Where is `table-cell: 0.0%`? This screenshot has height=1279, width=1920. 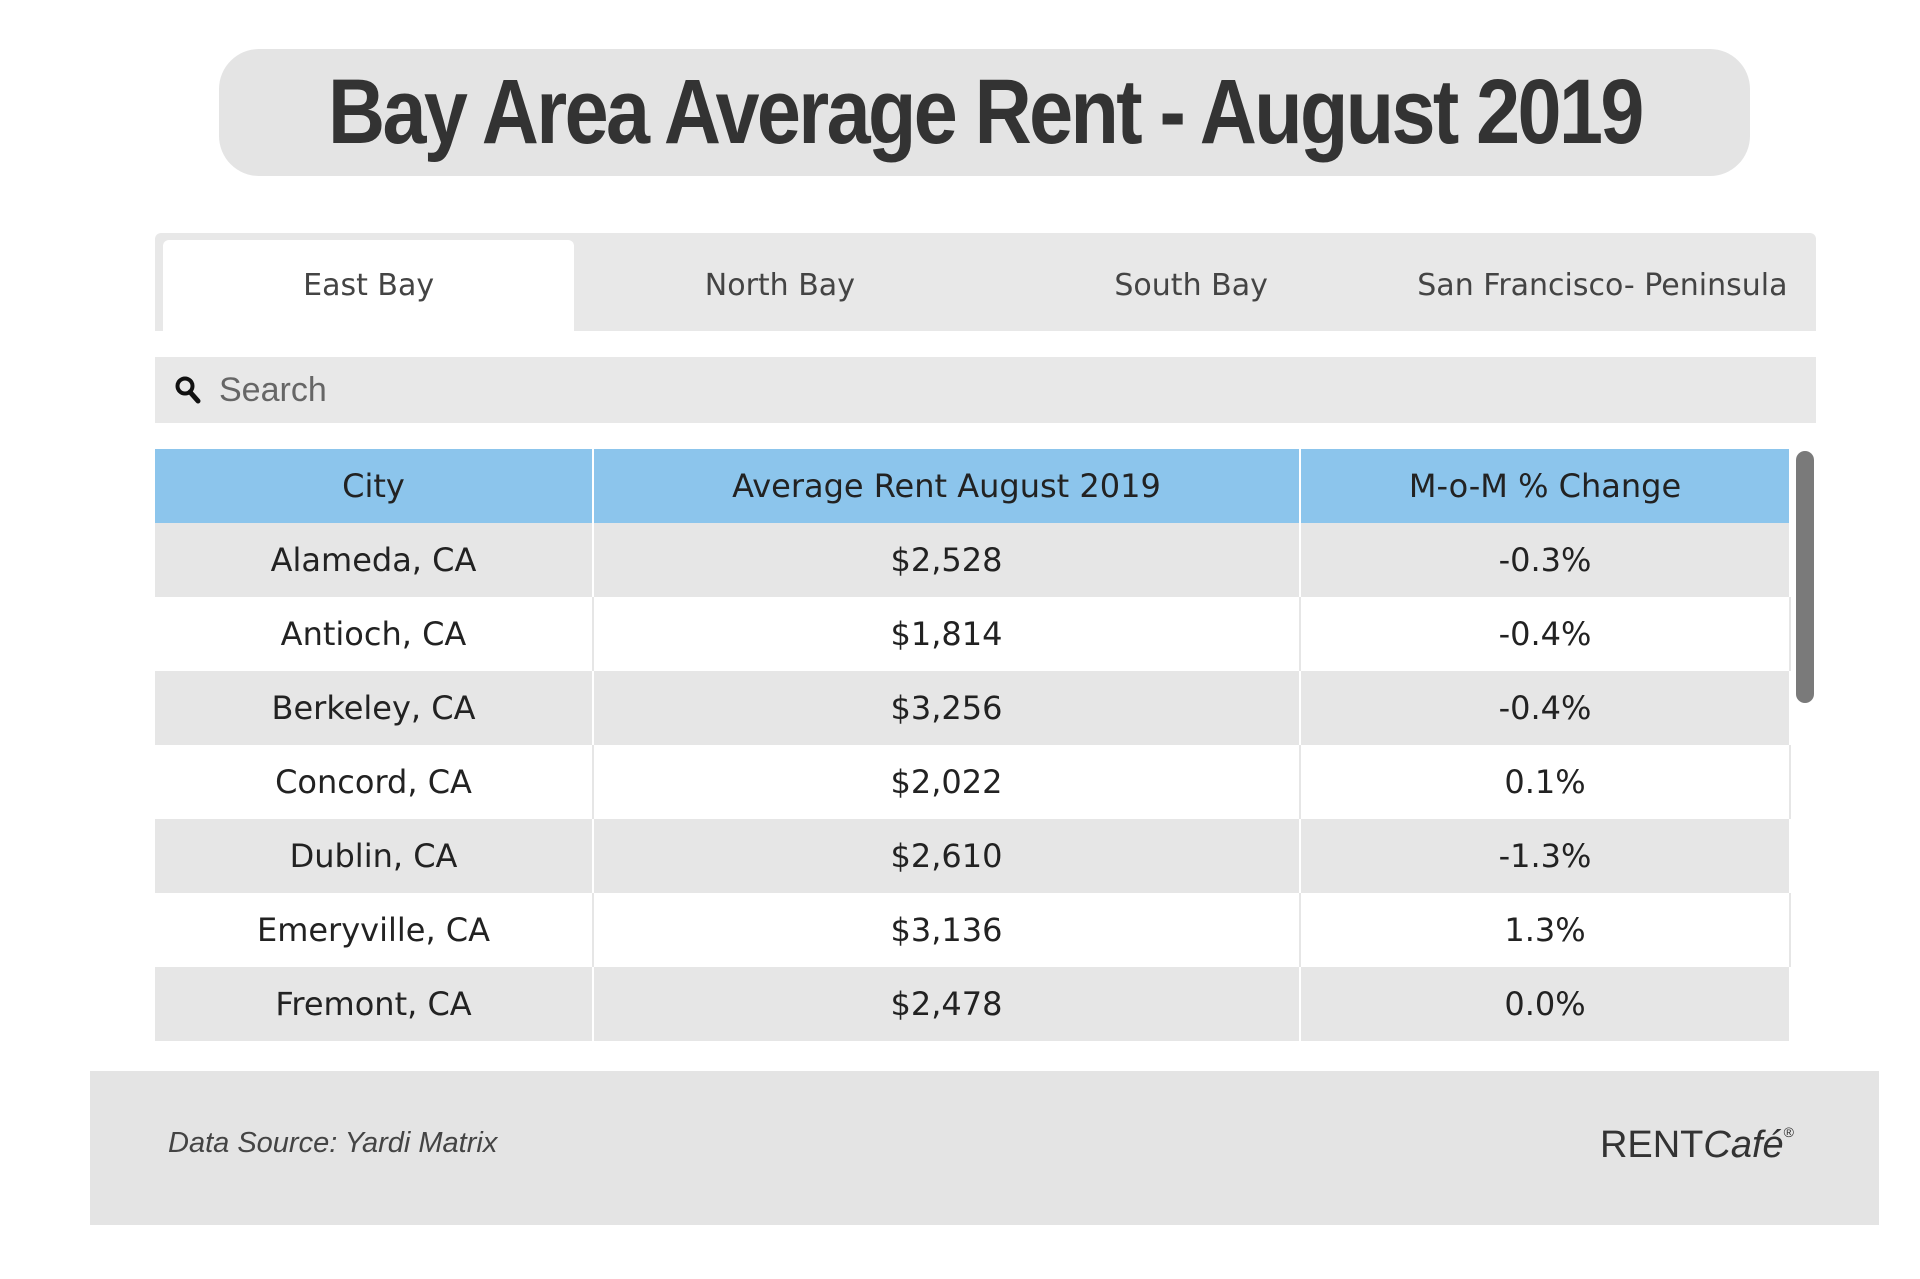 table-cell: 0.0% is located at coordinates (1545, 1004).